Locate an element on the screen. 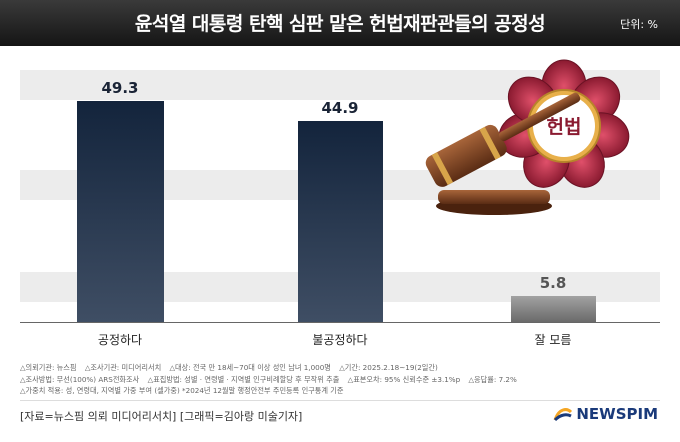 This screenshot has height=442, width=680. newspim-logo-icon is located at coordinates (563, 415).